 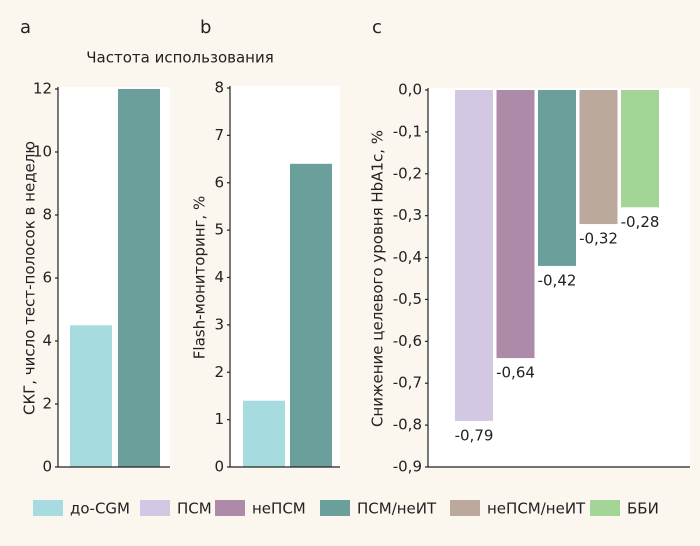 What do you see at coordinates (219, 230) in the screenshot?
I see `y-tick-label: 5` at bounding box center [219, 230].